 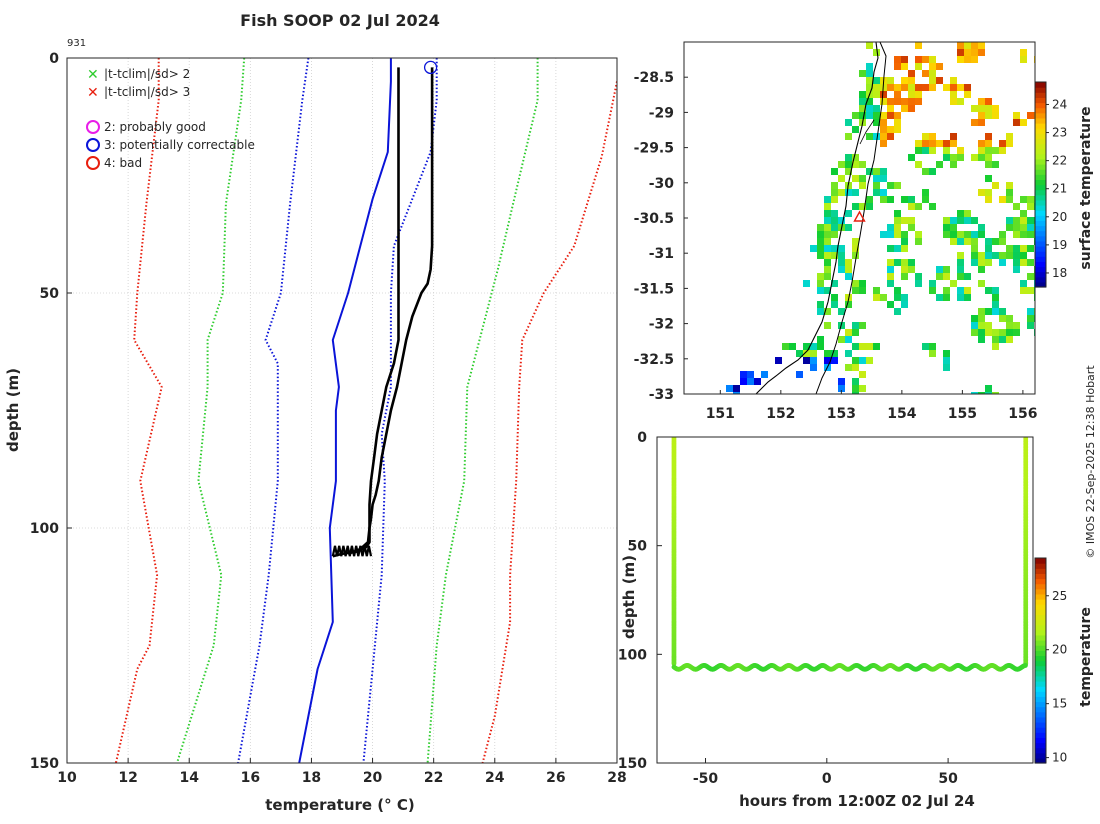 What do you see at coordinates (311, 778) in the screenshot?
I see `profile-xtick-label: 18` at bounding box center [311, 778].